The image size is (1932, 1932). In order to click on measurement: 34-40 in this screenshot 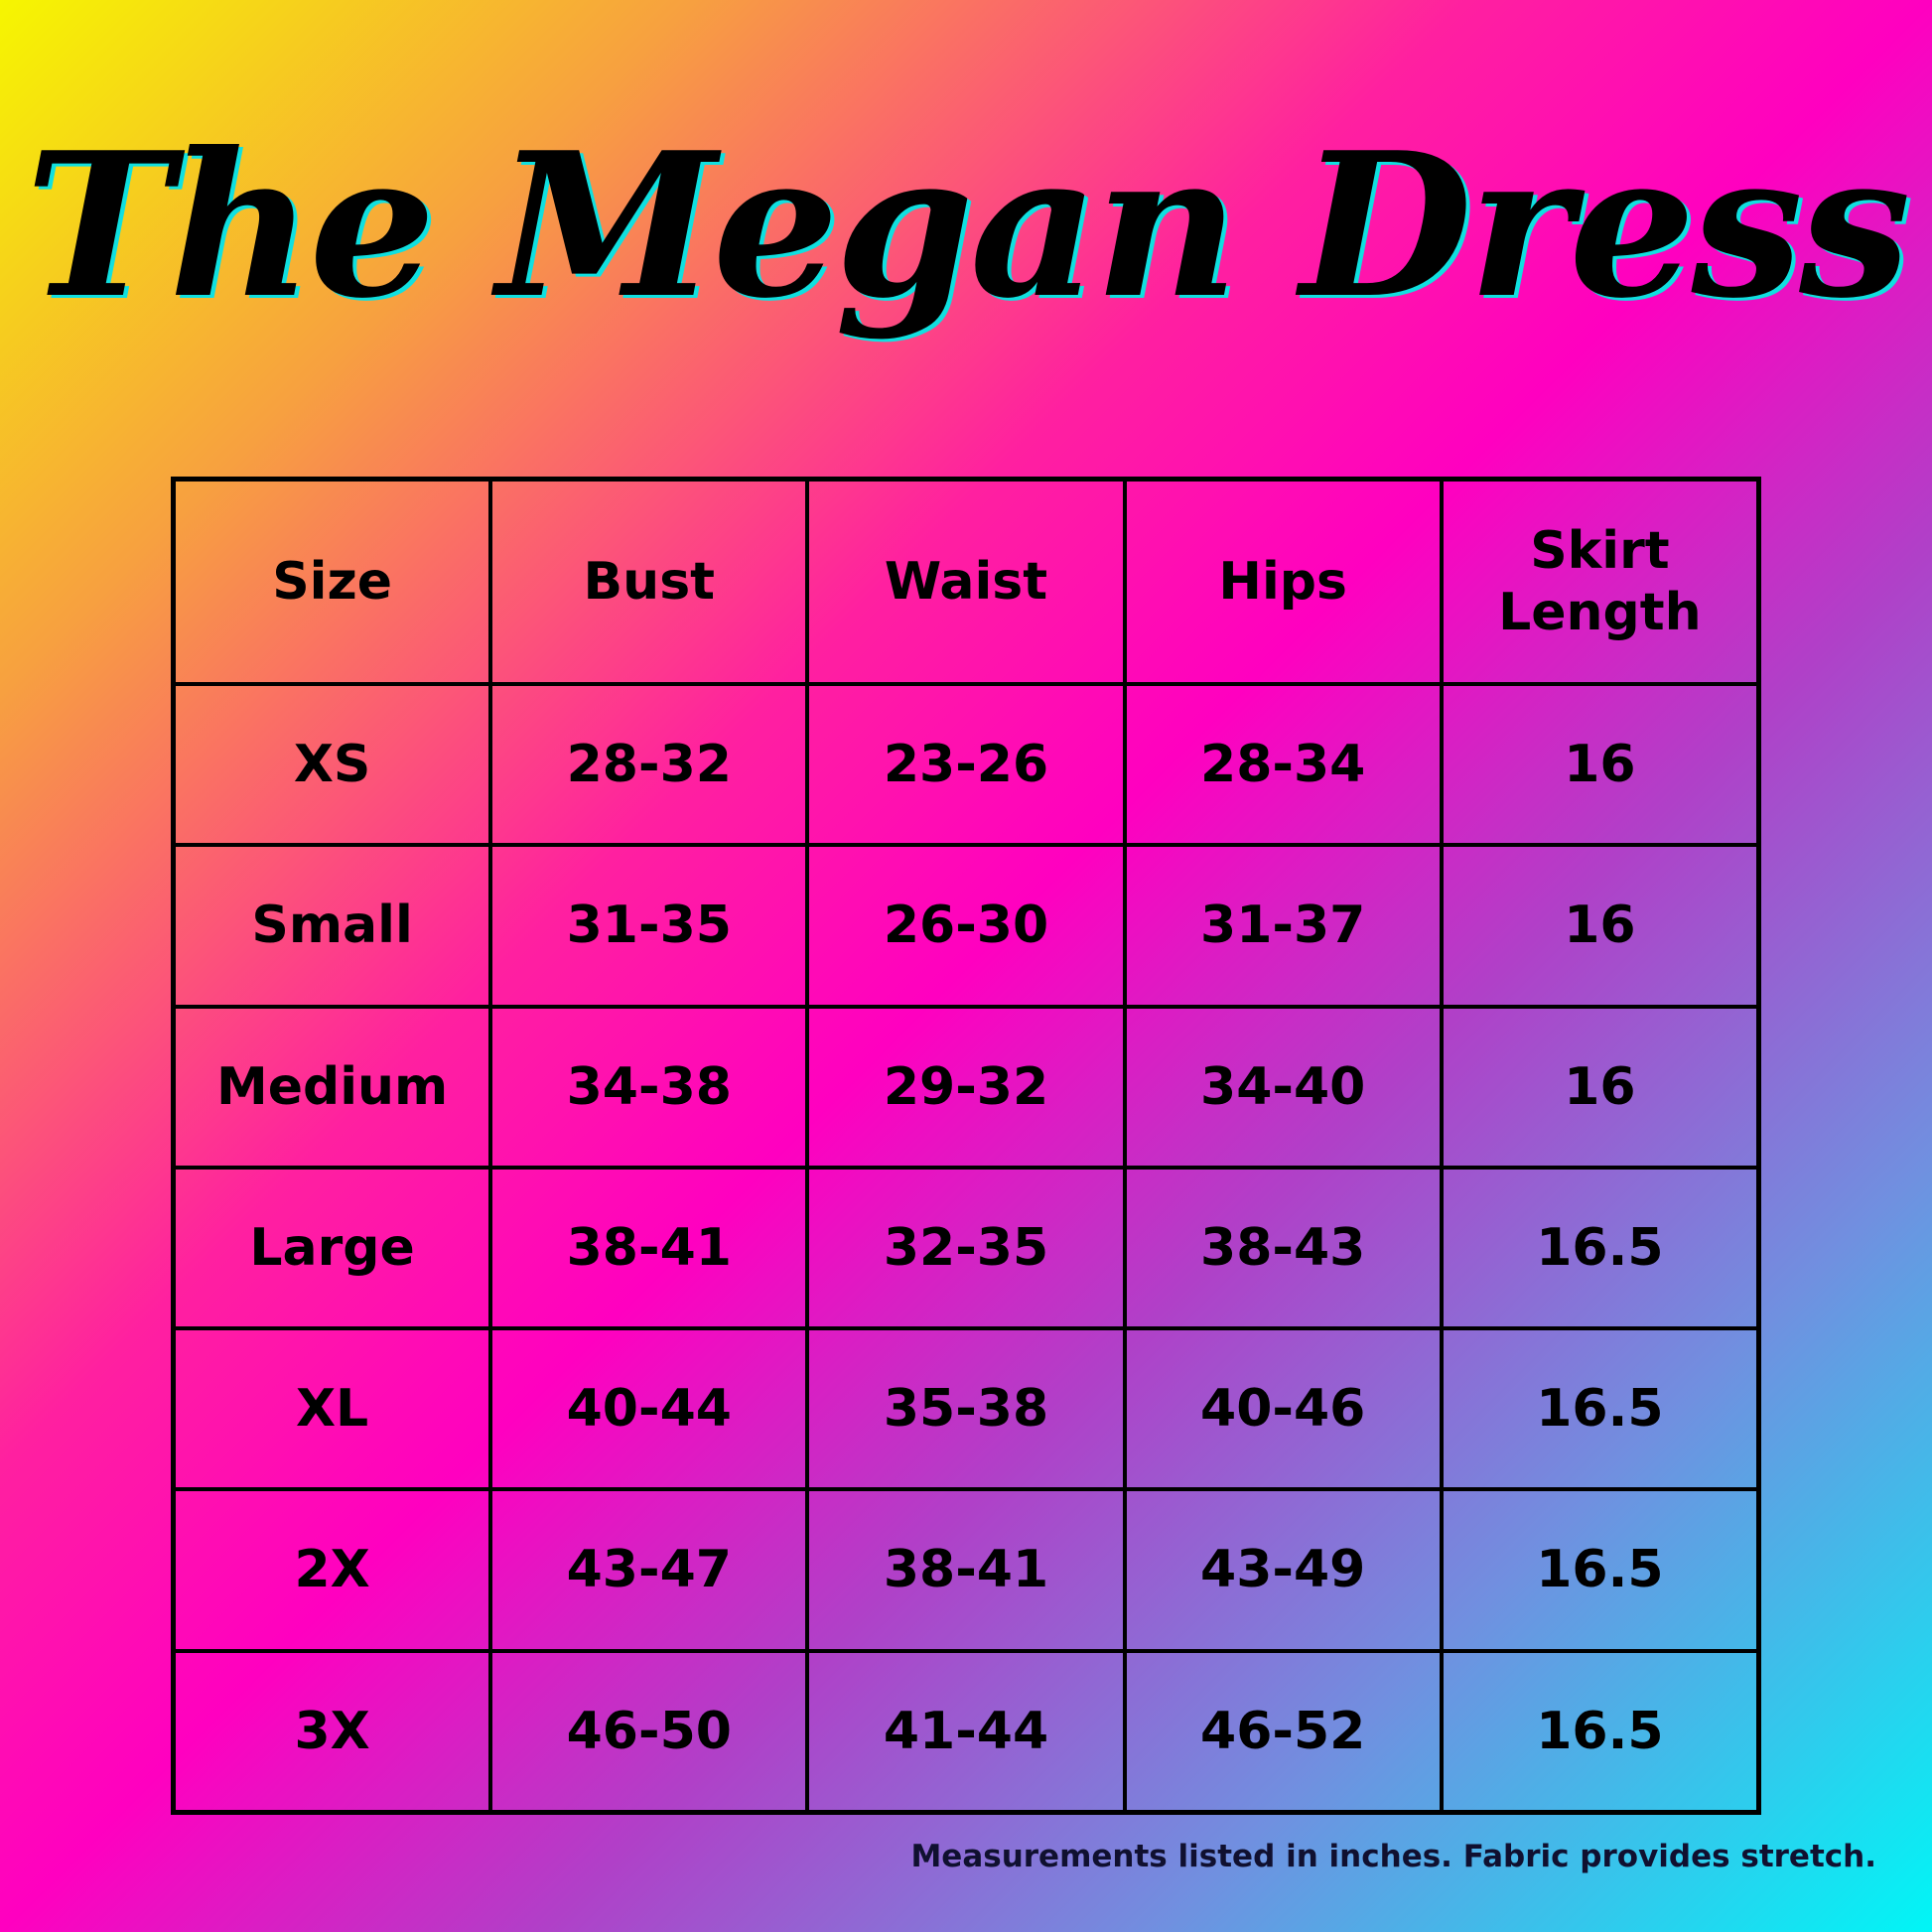, I will do `click(1283, 1087)`.